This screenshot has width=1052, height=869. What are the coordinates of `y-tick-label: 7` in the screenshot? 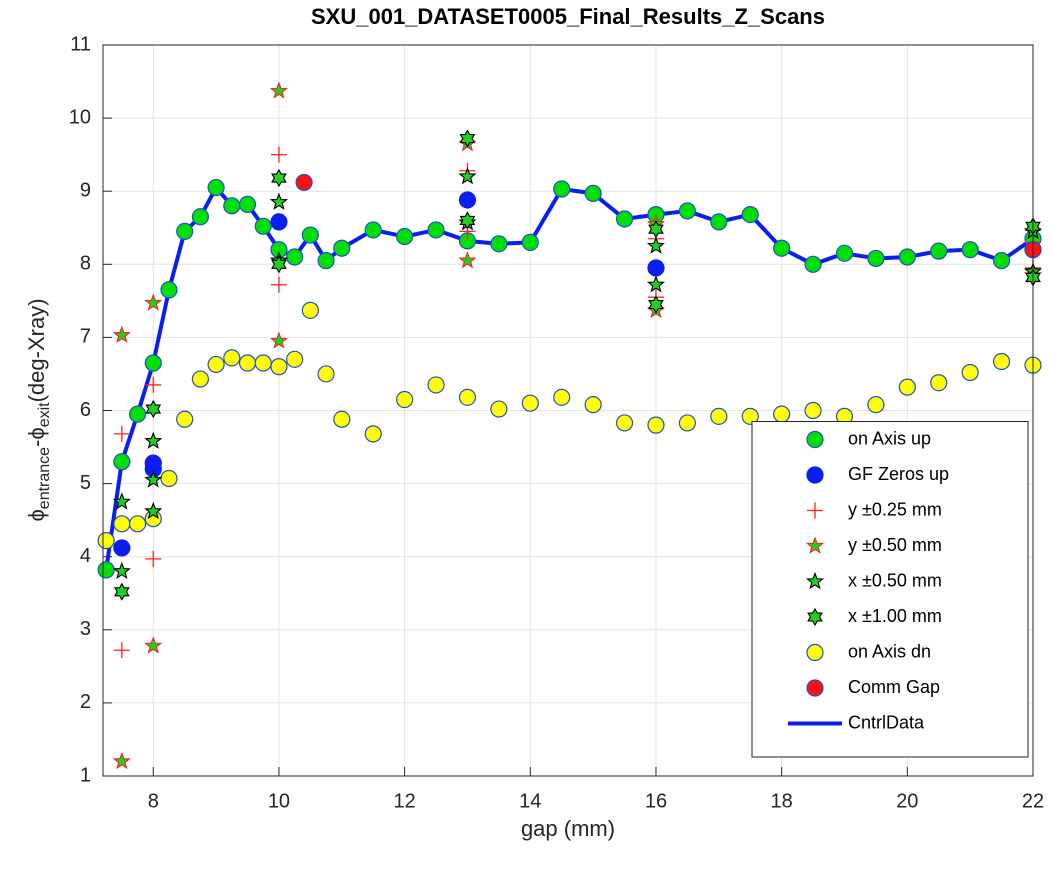 It's located at (85, 337).